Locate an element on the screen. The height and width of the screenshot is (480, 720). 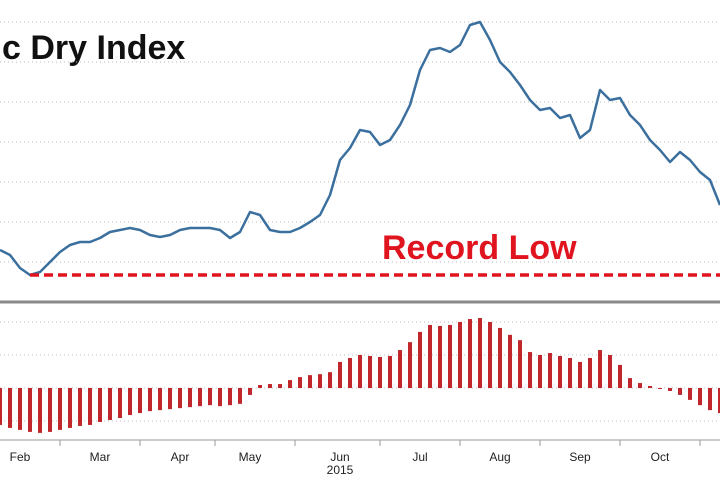
year-label: 2015 is located at coordinates (340, 470).